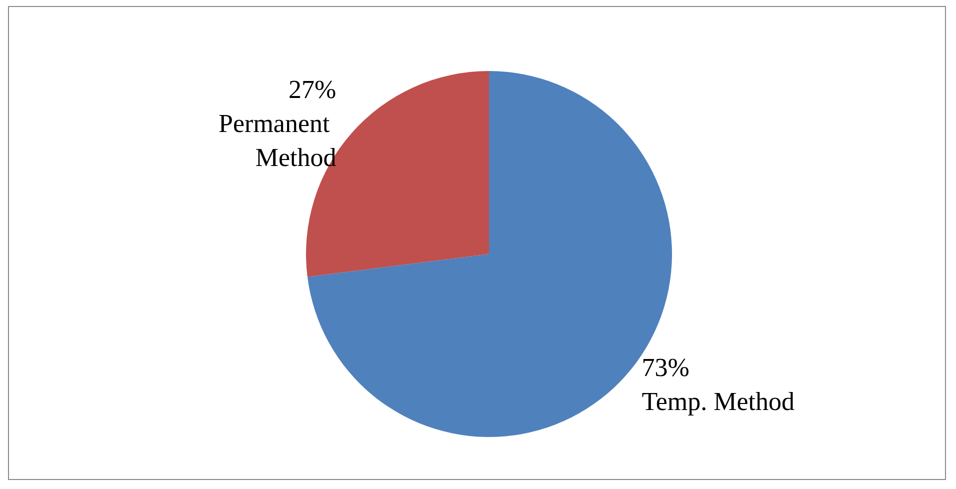  What do you see at coordinates (312, 89) in the screenshot?
I see `data-label: 27%` at bounding box center [312, 89].